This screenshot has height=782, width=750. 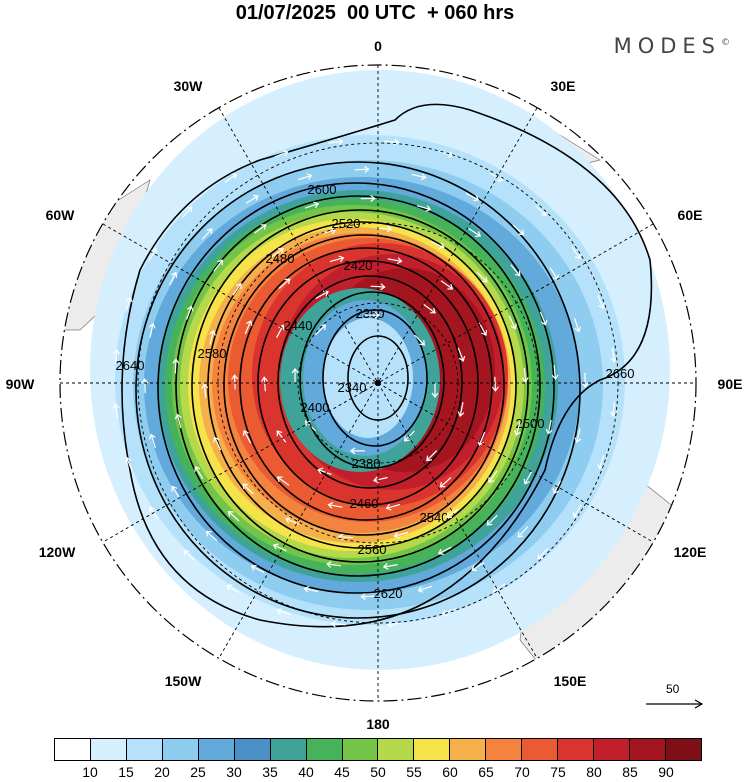 What do you see at coordinates (530, 423) in the screenshot?
I see `contour-label: 2500` at bounding box center [530, 423].